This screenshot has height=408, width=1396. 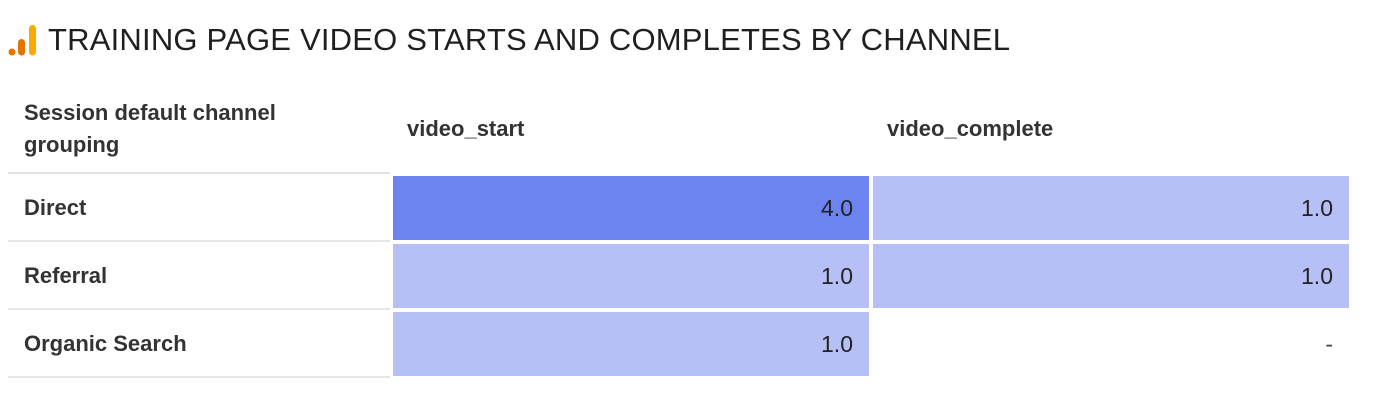 I want to click on column-header-channel: Session default channel grouping, so click(x=150, y=128).